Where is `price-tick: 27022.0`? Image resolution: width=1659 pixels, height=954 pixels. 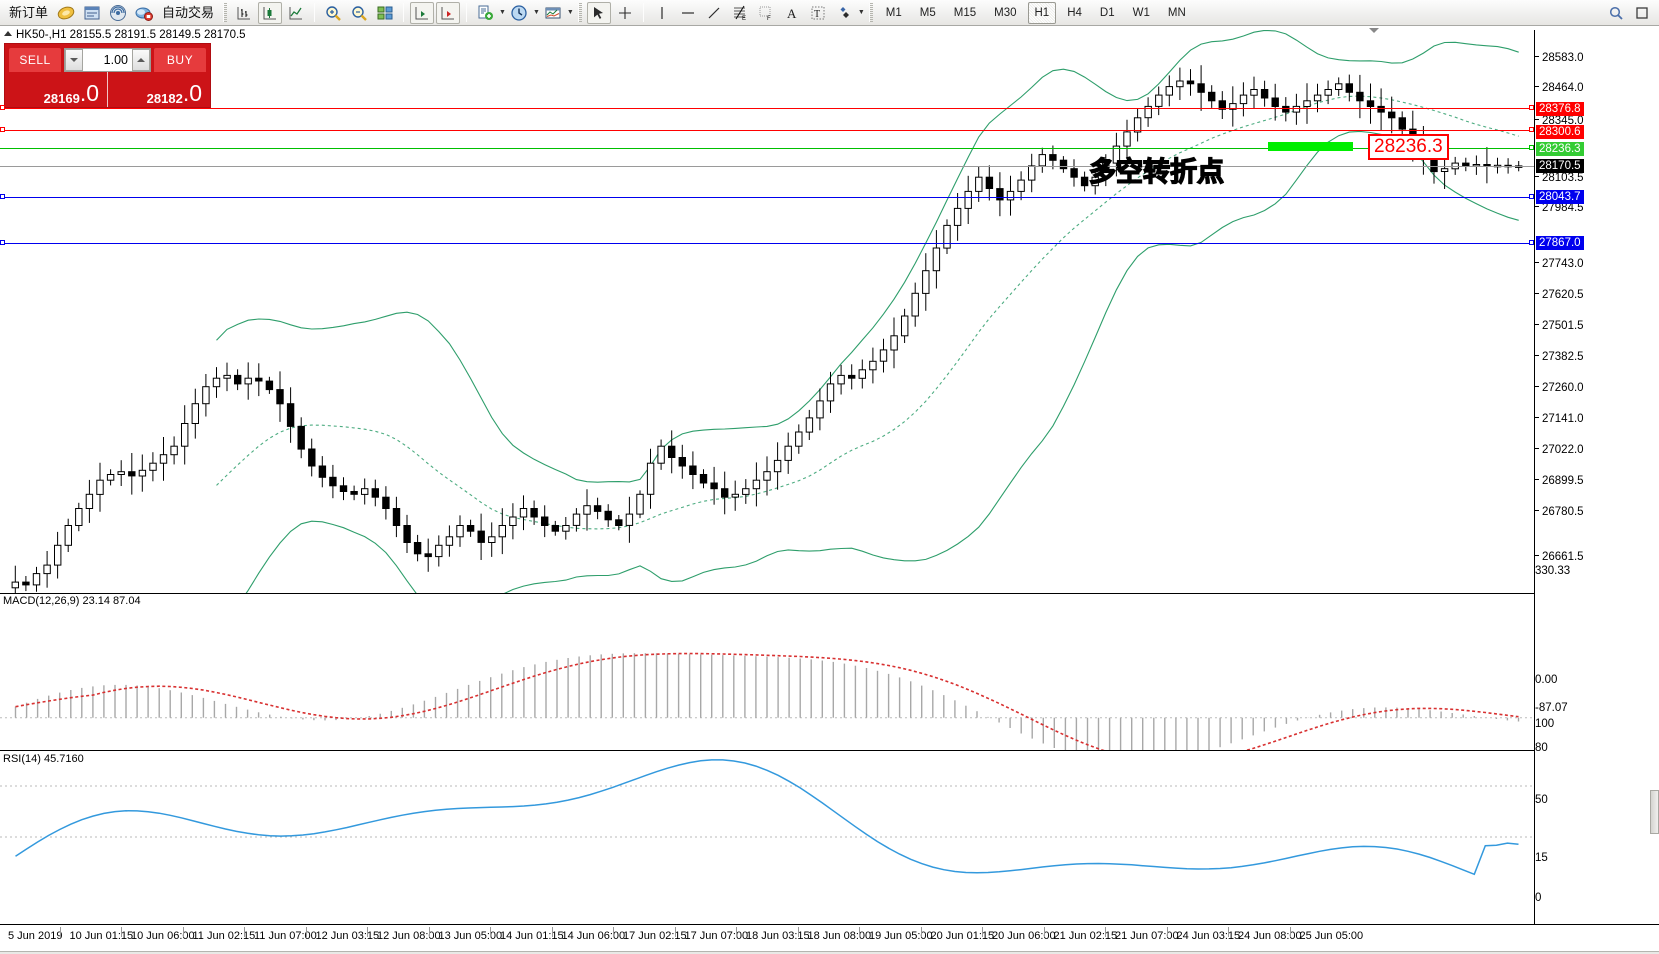 price-tick: 27022.0 is located at coordinates (1559, 450).